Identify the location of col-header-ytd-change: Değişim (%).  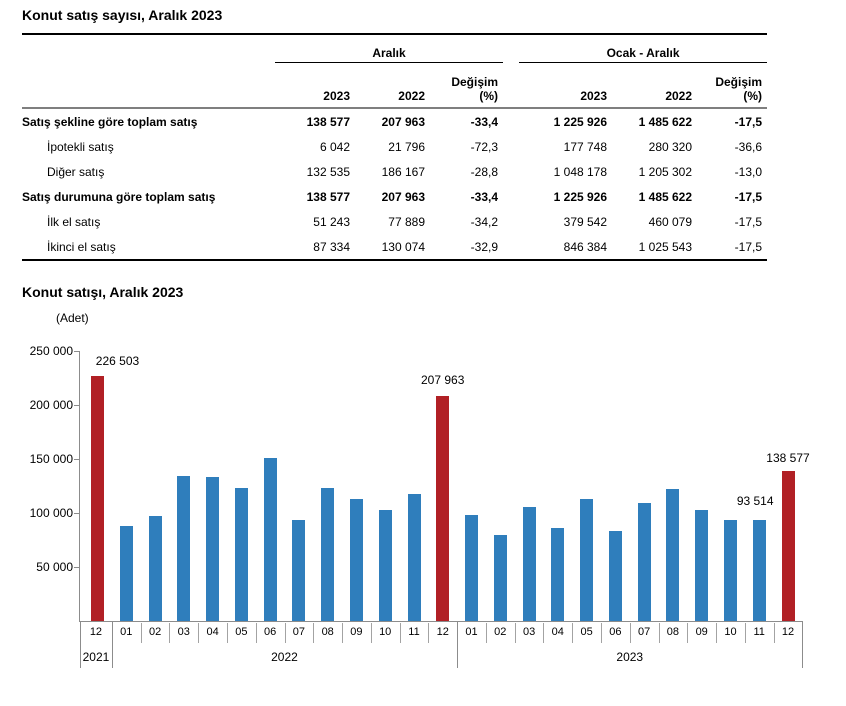
(730, 85).